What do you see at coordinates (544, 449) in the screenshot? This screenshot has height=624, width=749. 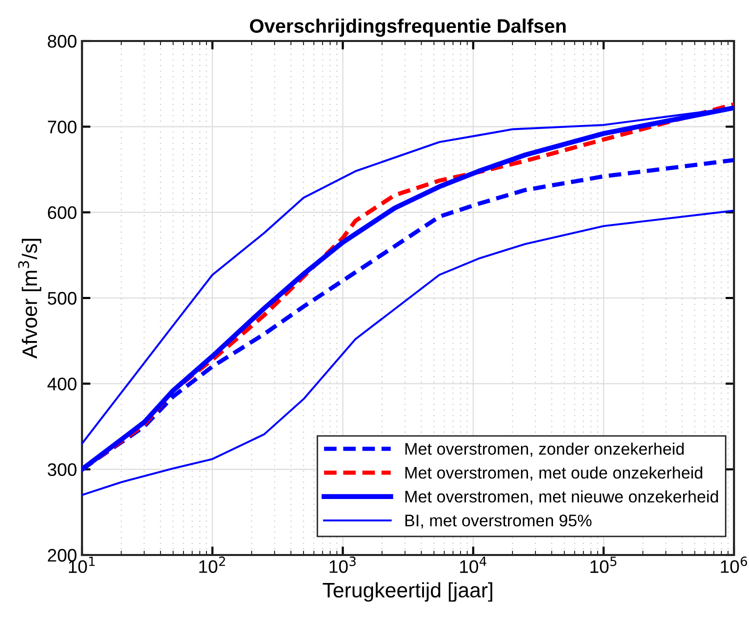 I see `legend-label: Met overstromen, zonder onzekerheid` at bounding box center [544, 449].